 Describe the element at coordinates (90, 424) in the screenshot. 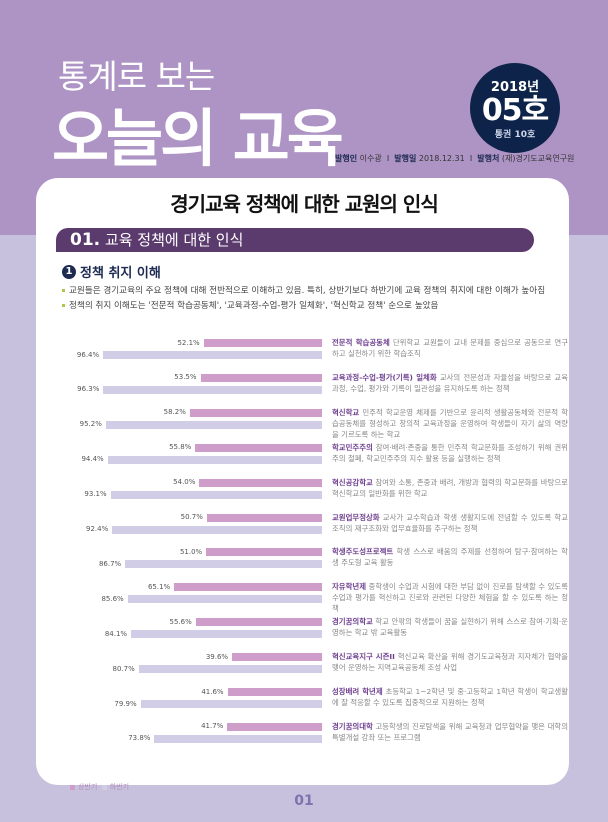

I see `value-label: 95.2%` at that location.